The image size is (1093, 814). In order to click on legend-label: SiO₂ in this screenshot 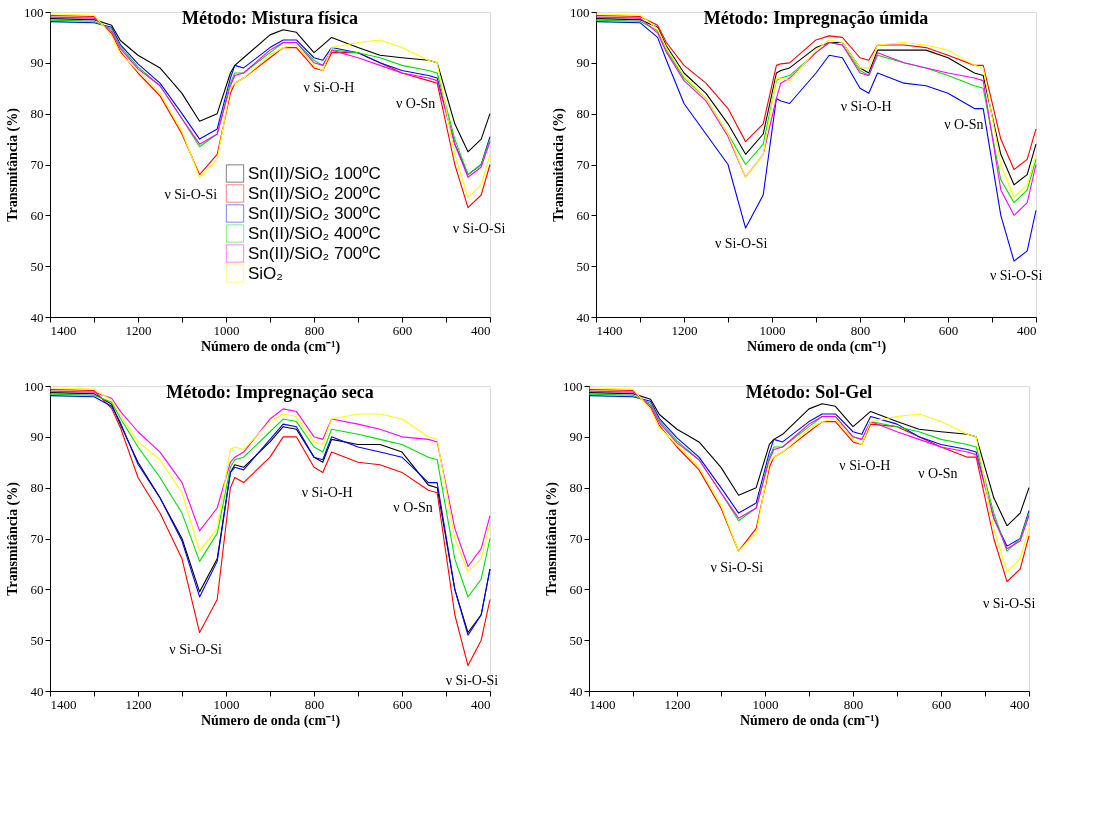, I will do `click(265, 273)`.